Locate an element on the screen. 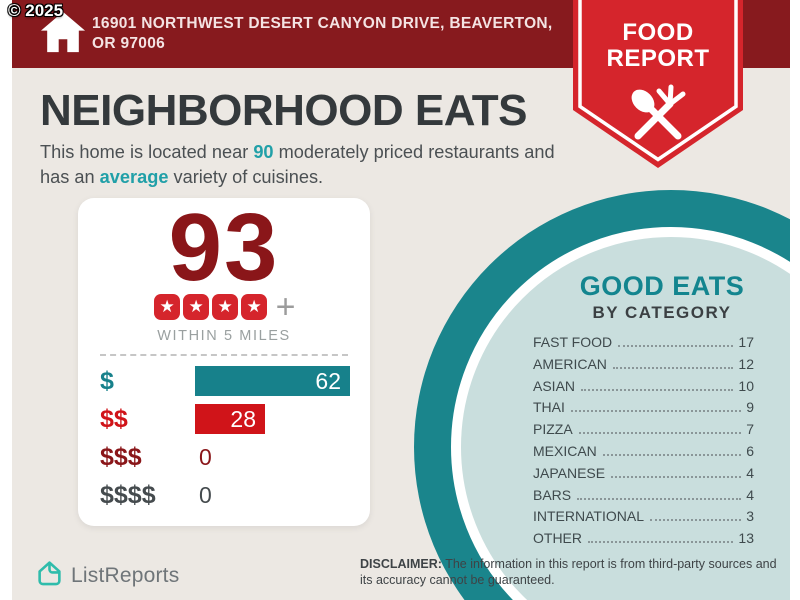 The height and width of the screenshot is (600, 800). badge-title: FOOD REPORT is located at coordinates (658, 46).